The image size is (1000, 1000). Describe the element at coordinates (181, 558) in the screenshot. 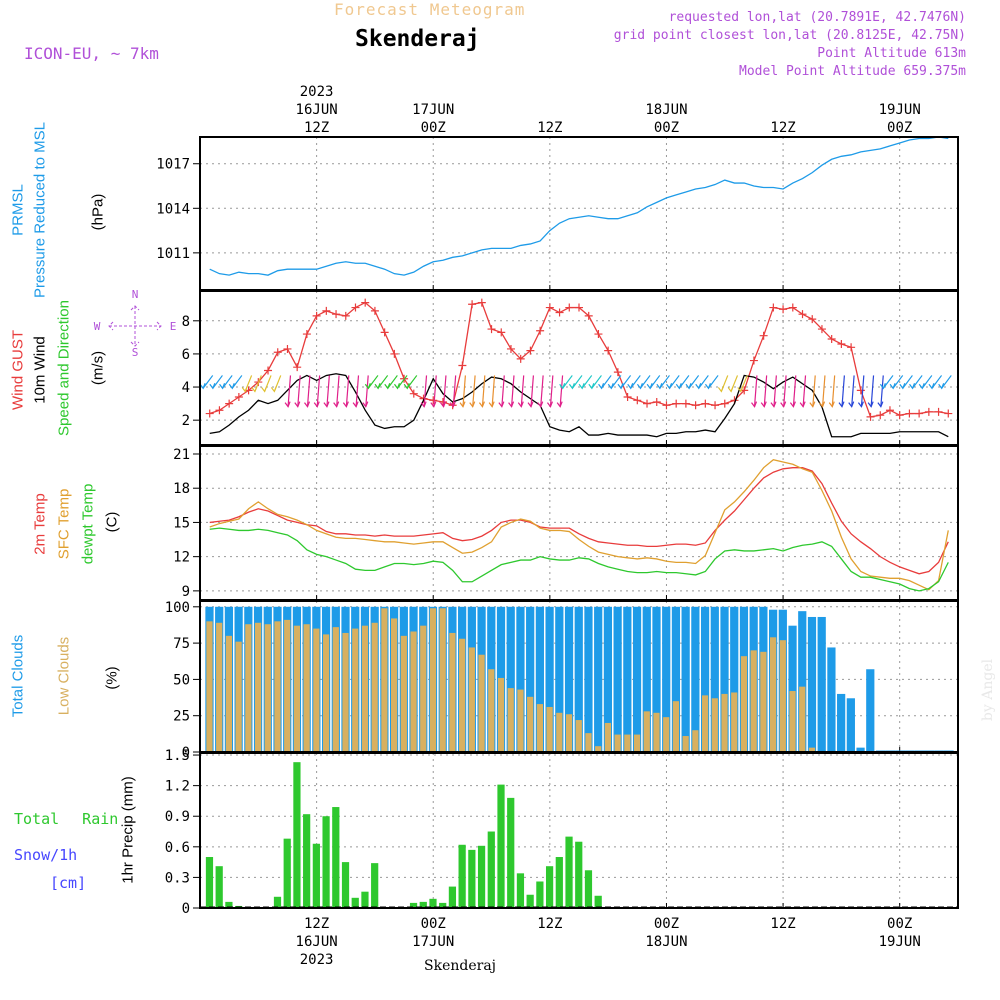

I see `y-tick-label: 12` at that location.